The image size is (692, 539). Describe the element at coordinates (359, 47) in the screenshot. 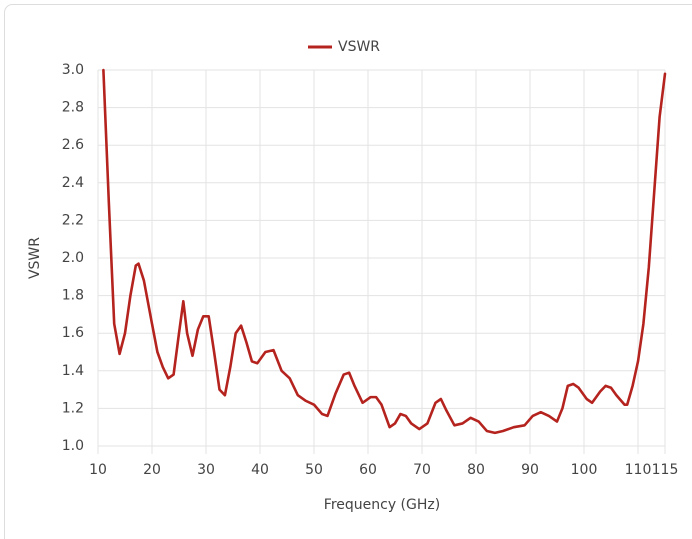

I see `legend-label: VSWR` at that location.